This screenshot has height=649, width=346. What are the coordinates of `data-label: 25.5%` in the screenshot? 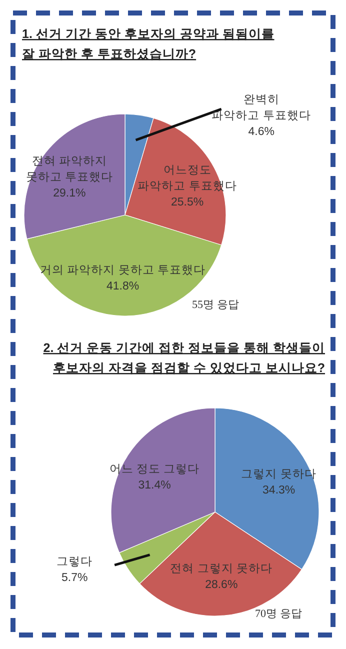 It's located at (187, 202).